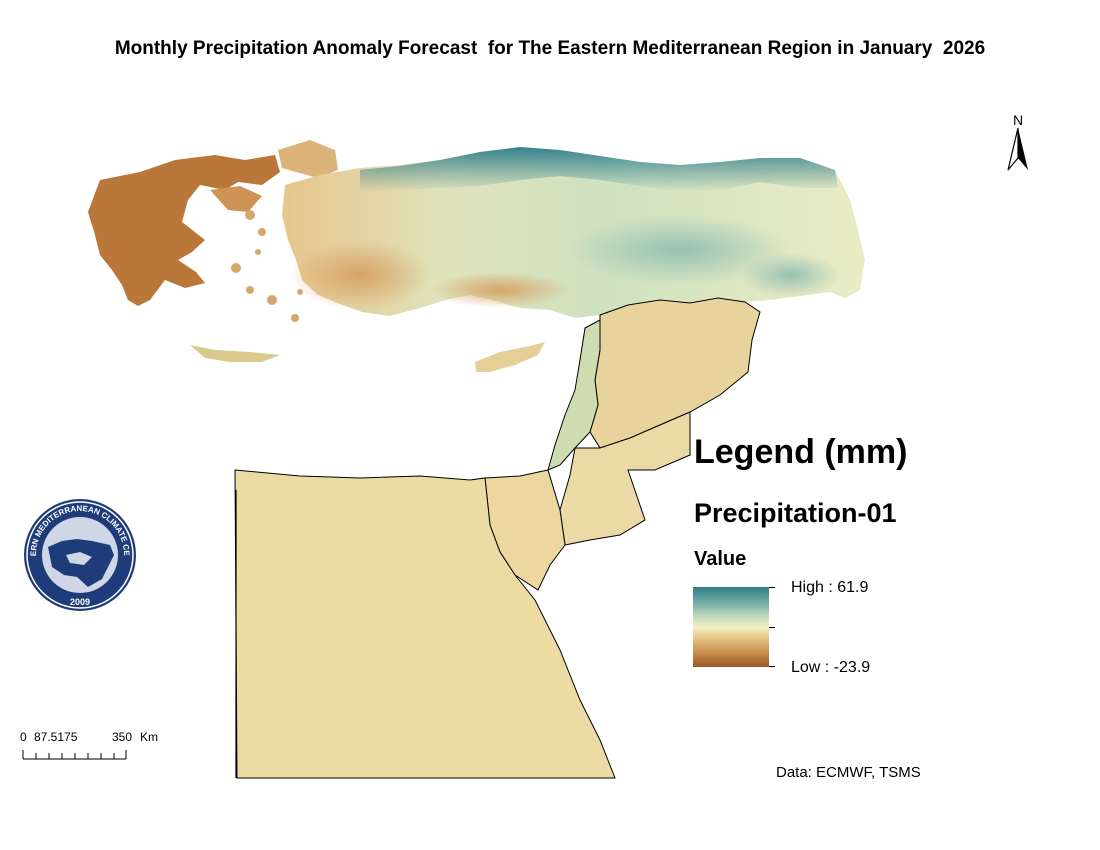  Describe the element at coordinates (510, 357) in the screenshot. I see `cyprus` at that location.